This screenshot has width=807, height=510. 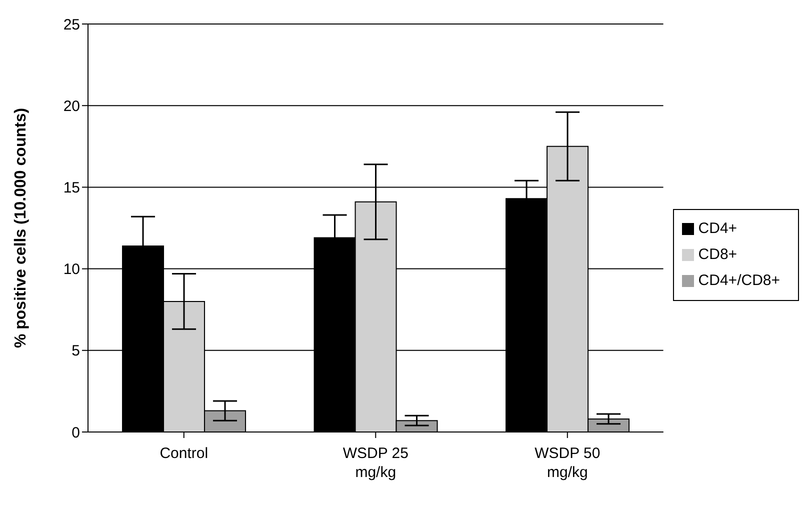 What do you see at coordinates (76, 433) in the screenshot?
I see `y-tick-label: 0` at bounding box center [76, 433].